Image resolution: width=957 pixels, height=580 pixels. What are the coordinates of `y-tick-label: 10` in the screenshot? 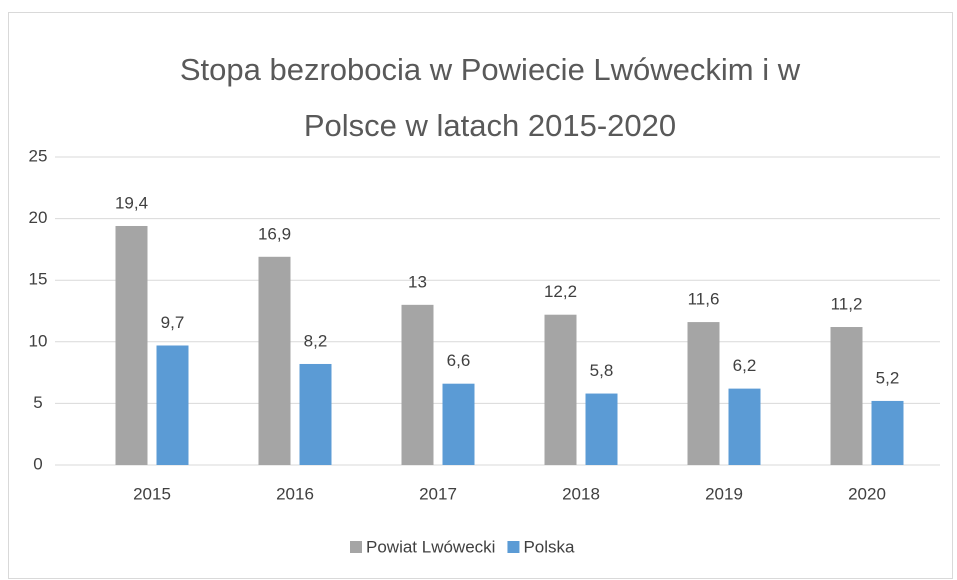 It's located at (38, 340).